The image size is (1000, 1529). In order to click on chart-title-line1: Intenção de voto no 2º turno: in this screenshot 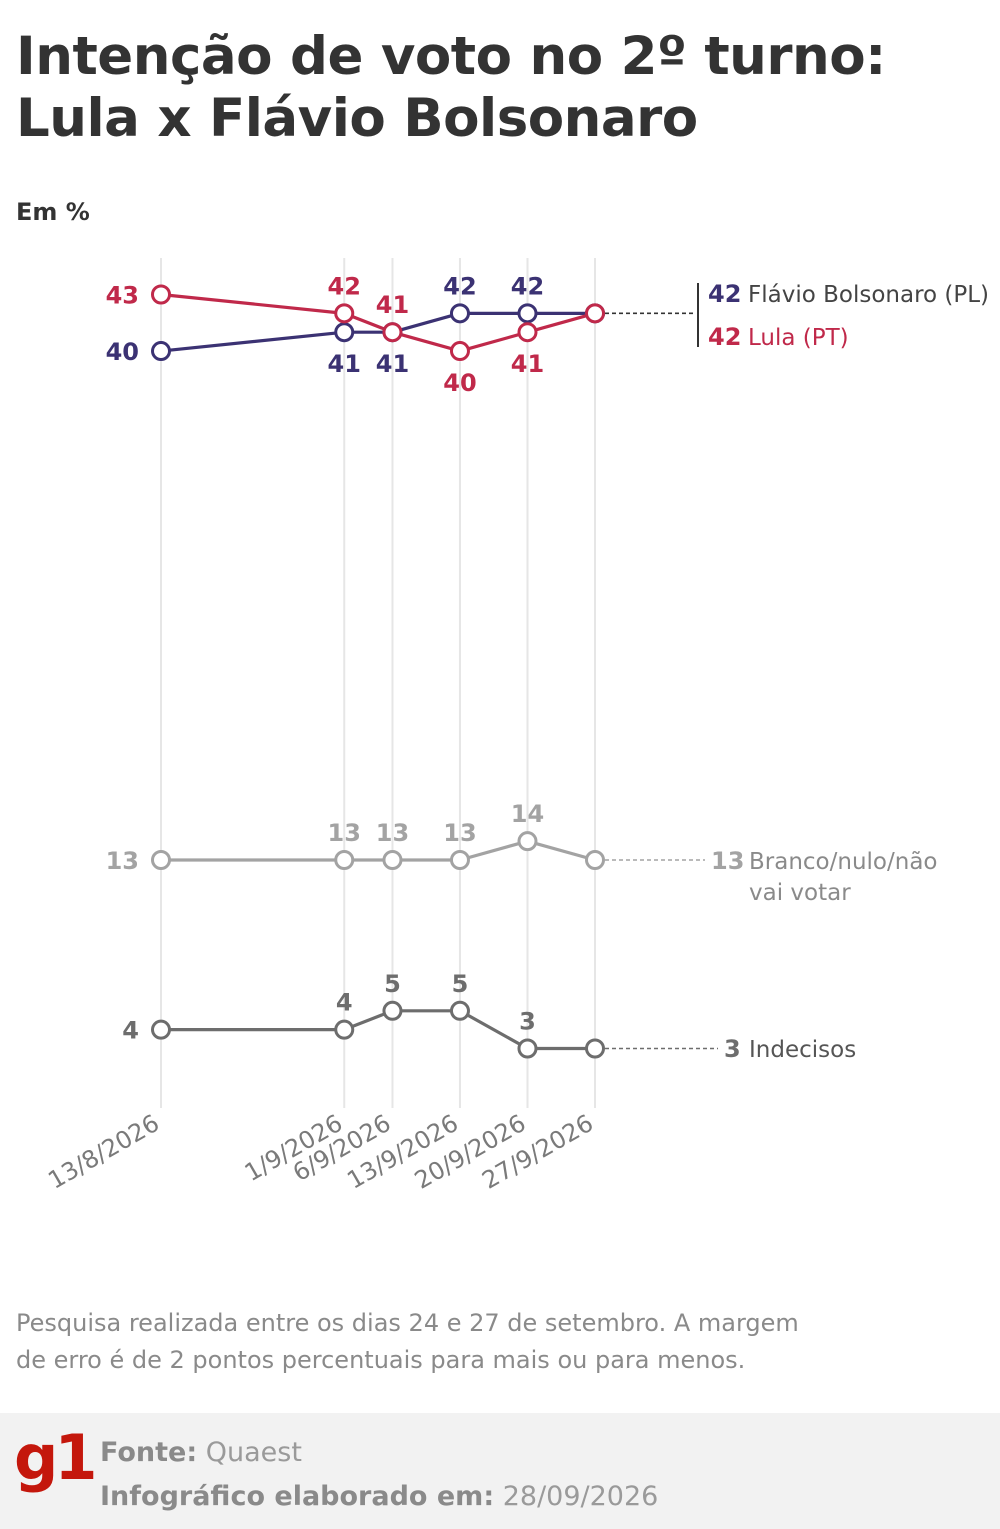, I will do `click(451, 56)`.